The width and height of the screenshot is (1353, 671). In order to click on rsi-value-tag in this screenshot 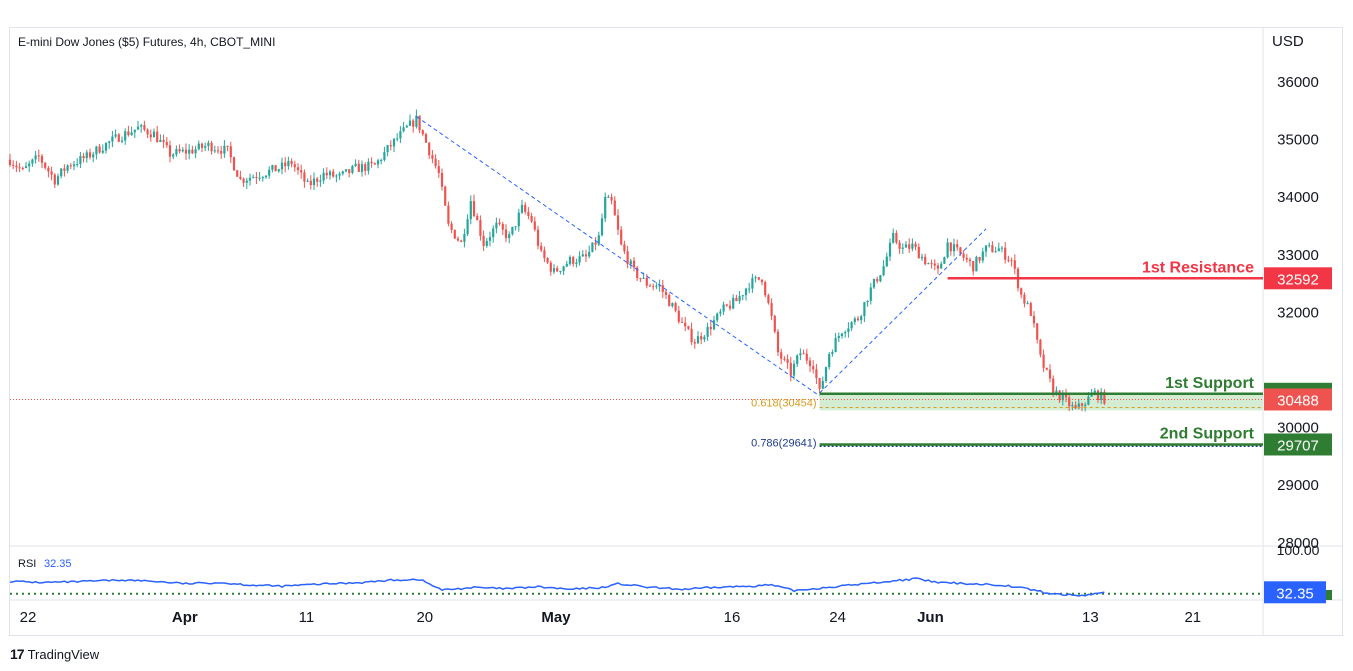, I will do `click(1295, 592)`.